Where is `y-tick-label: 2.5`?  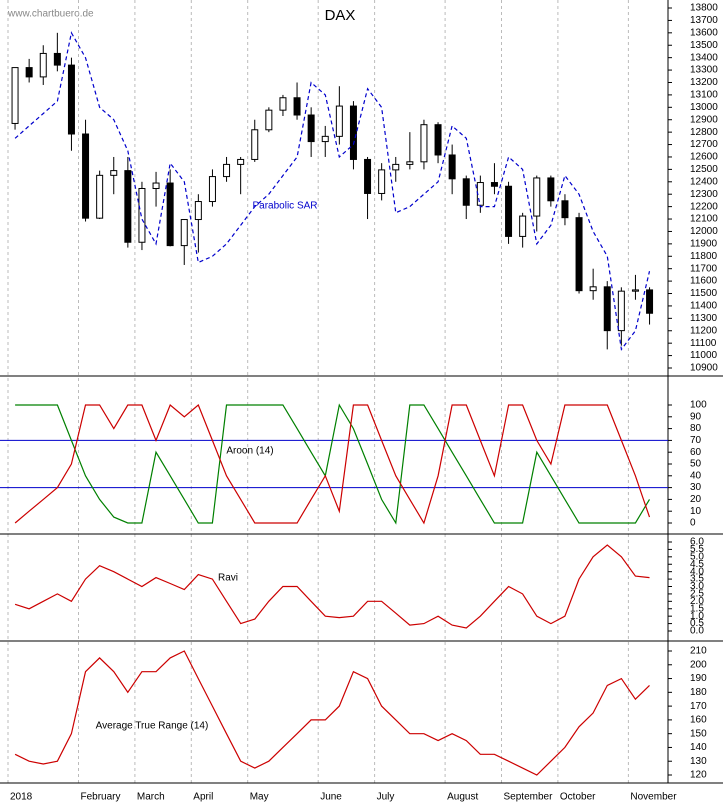 y-tick-label: 2.5 is located at coordinates (697, 594).